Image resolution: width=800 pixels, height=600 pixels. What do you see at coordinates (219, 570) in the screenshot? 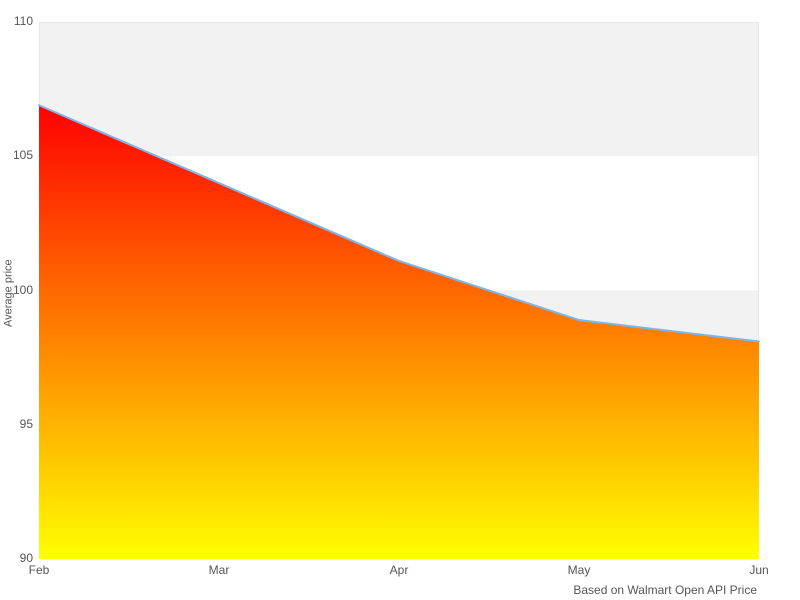
I see `x-axis-tick-label: Mar` at bounding box center [219, 570].